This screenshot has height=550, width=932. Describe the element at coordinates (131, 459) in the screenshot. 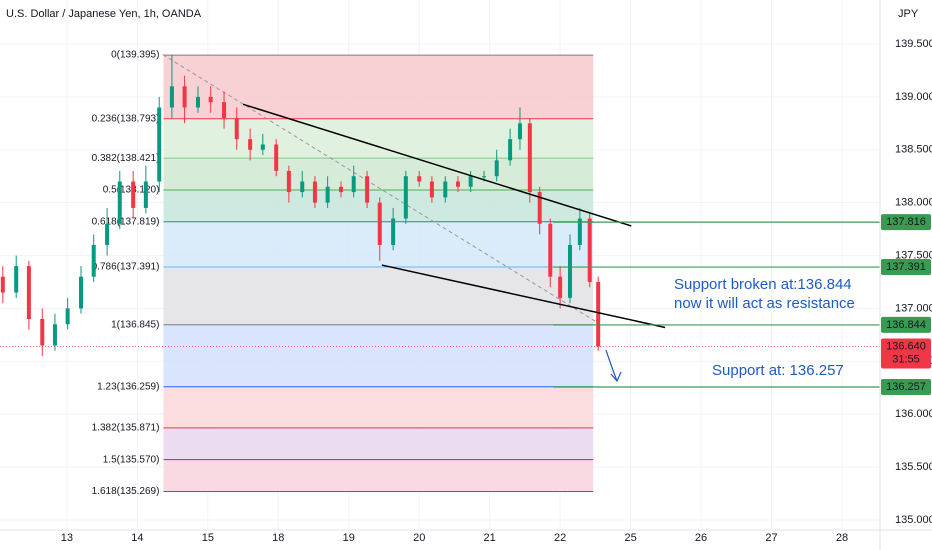

I see `fib-label: 1.5(135.570)` at that location.